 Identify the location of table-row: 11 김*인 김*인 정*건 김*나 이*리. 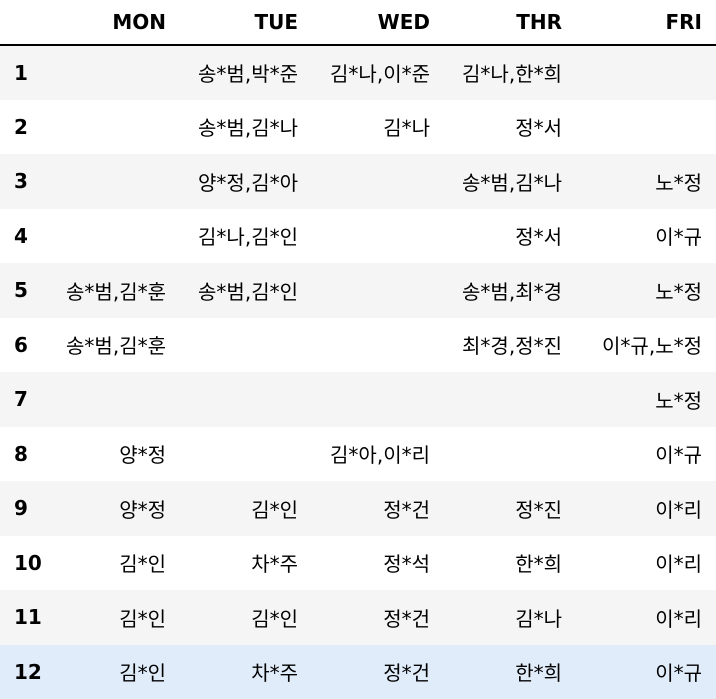
(358, 617).